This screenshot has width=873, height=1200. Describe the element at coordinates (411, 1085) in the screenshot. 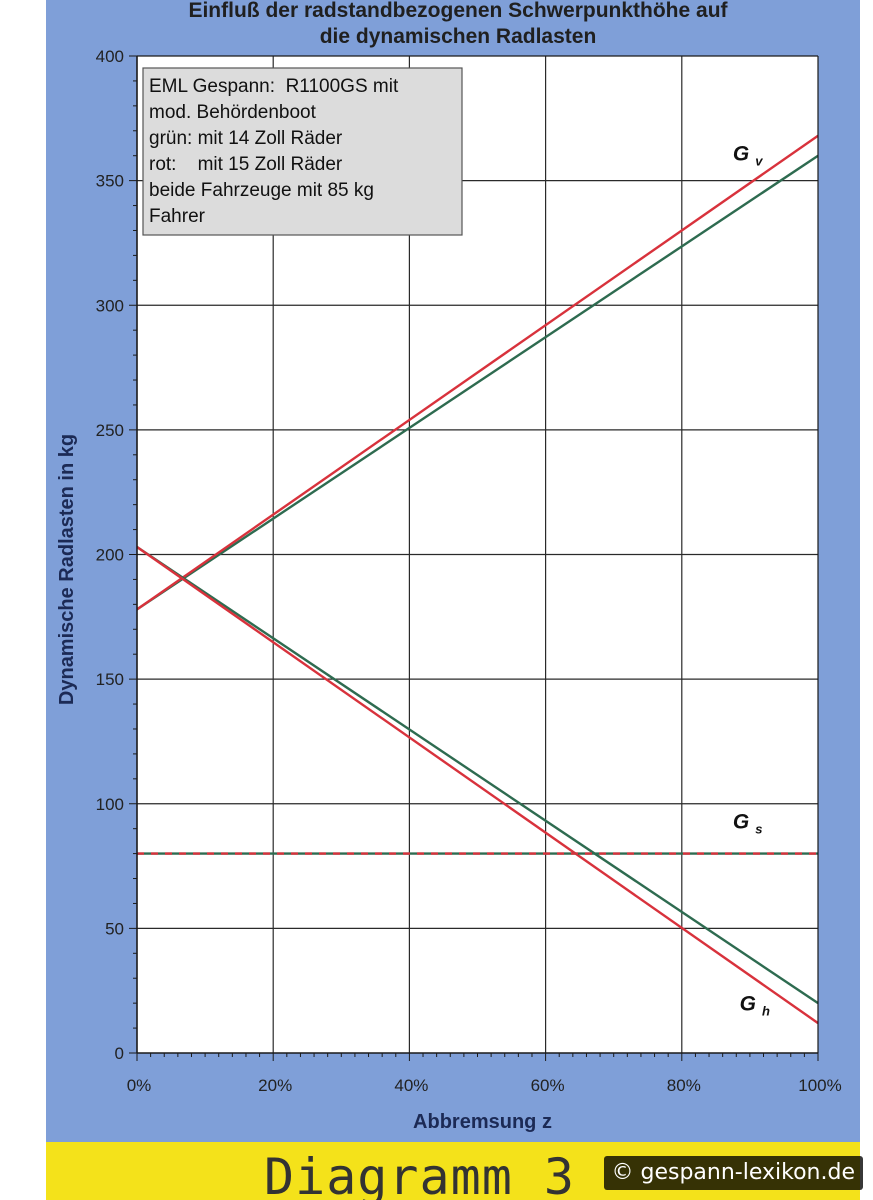

I see `x-tick-label: 40%` at that location.